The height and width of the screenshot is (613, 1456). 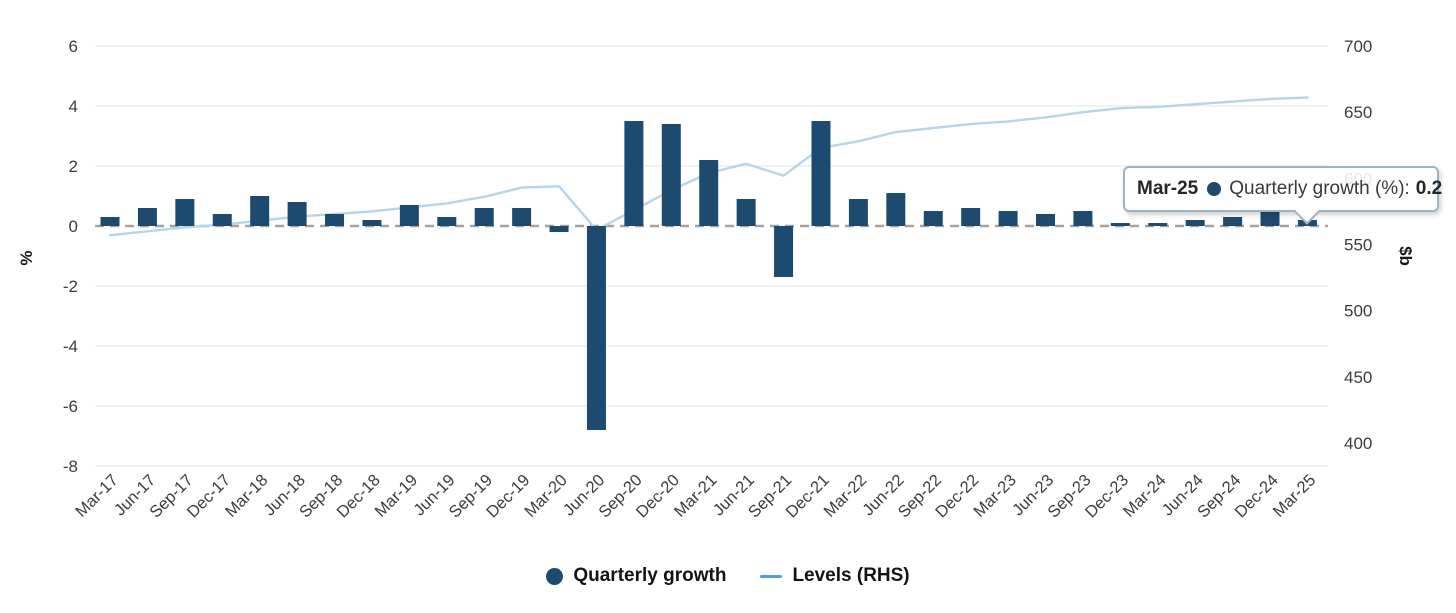 I want to click on right-axis-tick-label: 700, so click(x=1358, y=46).